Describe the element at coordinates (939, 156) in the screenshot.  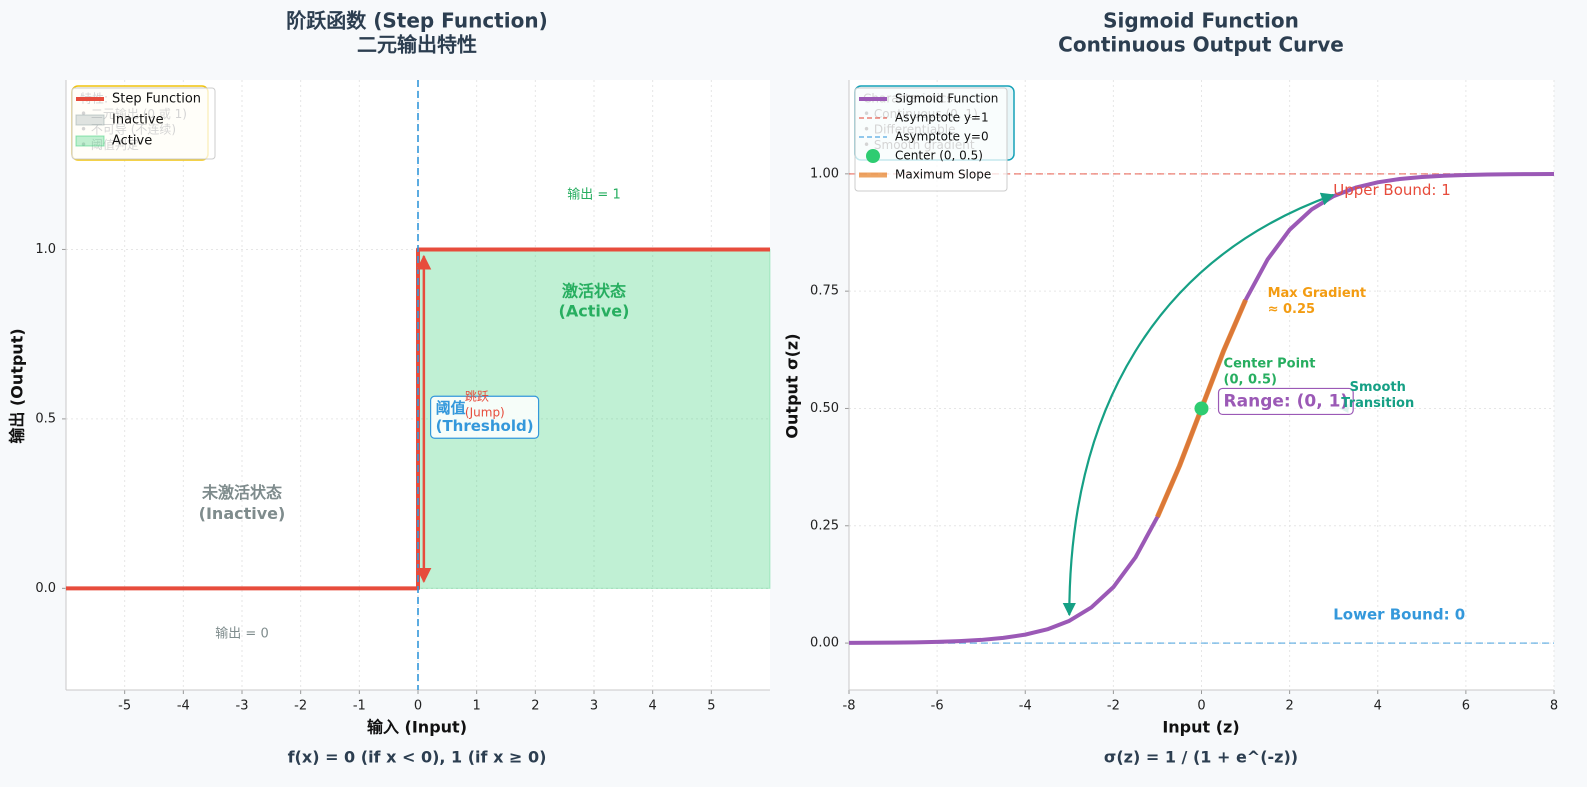
I see `legend-label: Center (0, 0.5)` at that location.